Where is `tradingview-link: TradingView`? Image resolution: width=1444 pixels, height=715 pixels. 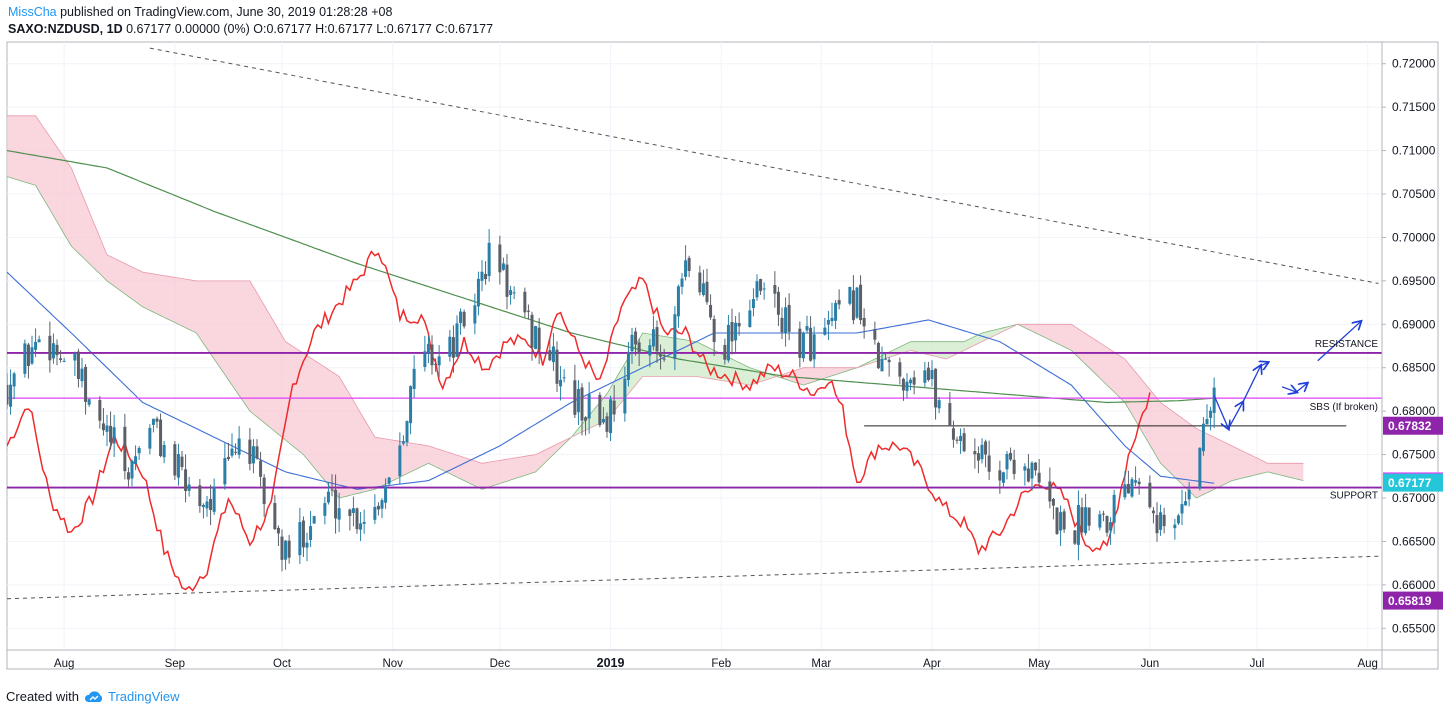
tradingview-link: TradingView is located at coordinates (131, 696).